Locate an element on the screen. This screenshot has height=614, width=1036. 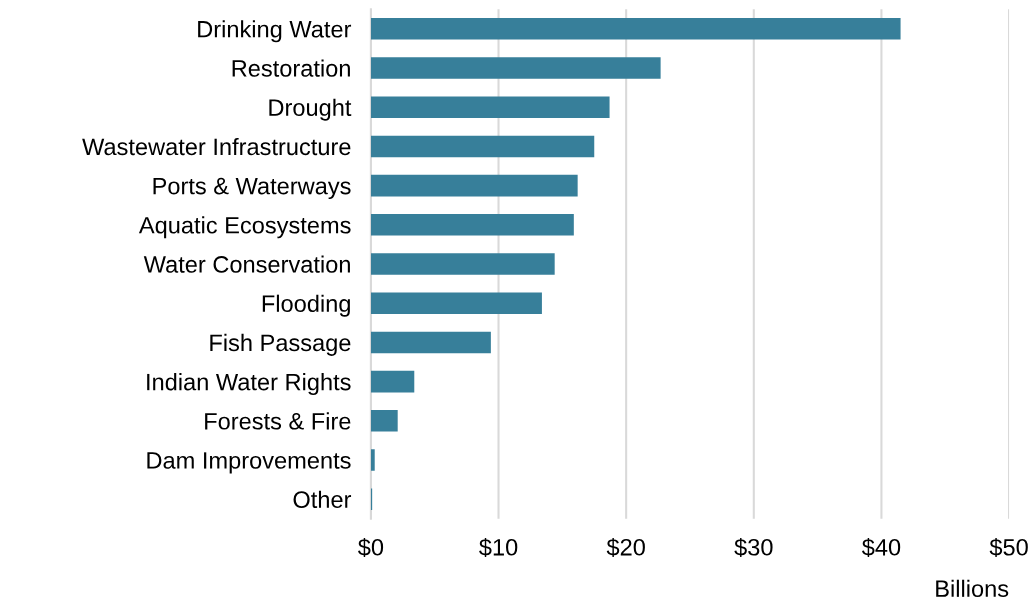
y-tick-label: Drought is located at coordinates (310, 109).